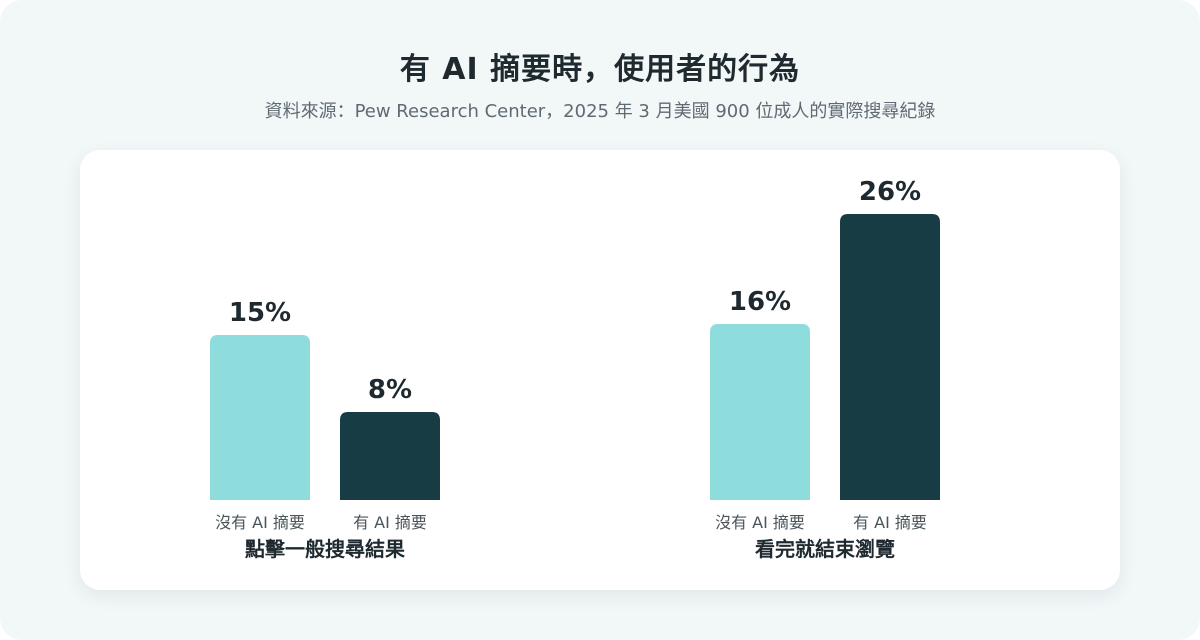  I want to click on chart-title: 有 AI 摘要時，使用者的行為, so click(600, 69).